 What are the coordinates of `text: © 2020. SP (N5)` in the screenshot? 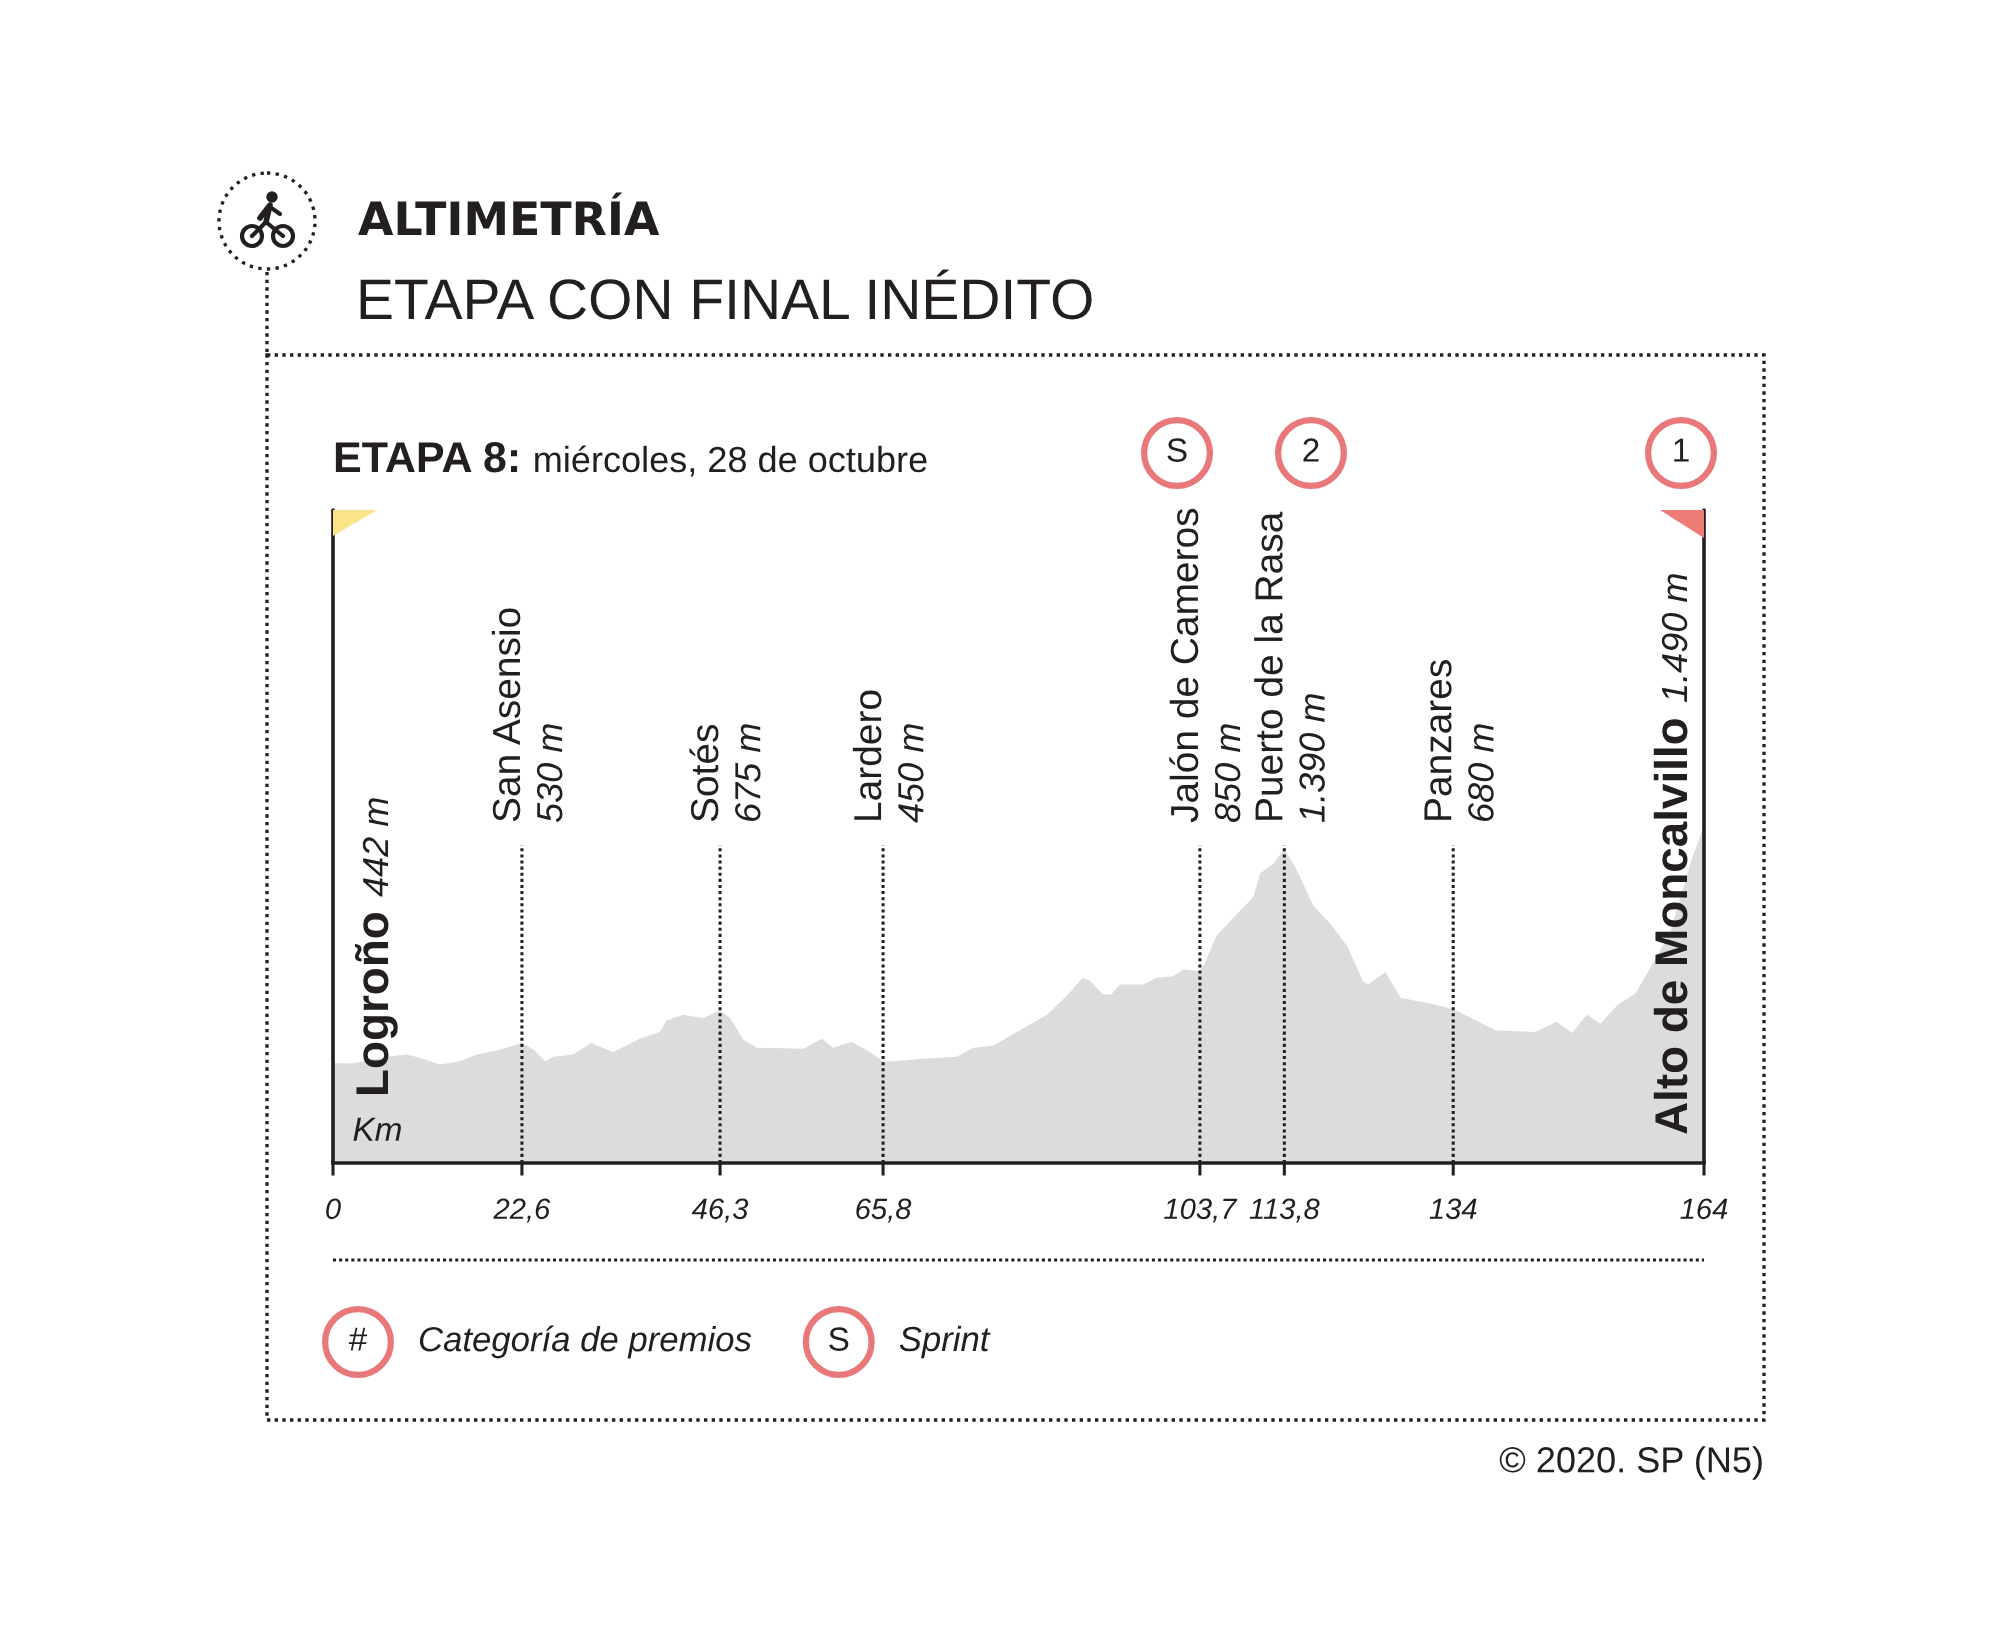 It's located at (1630, 1463).